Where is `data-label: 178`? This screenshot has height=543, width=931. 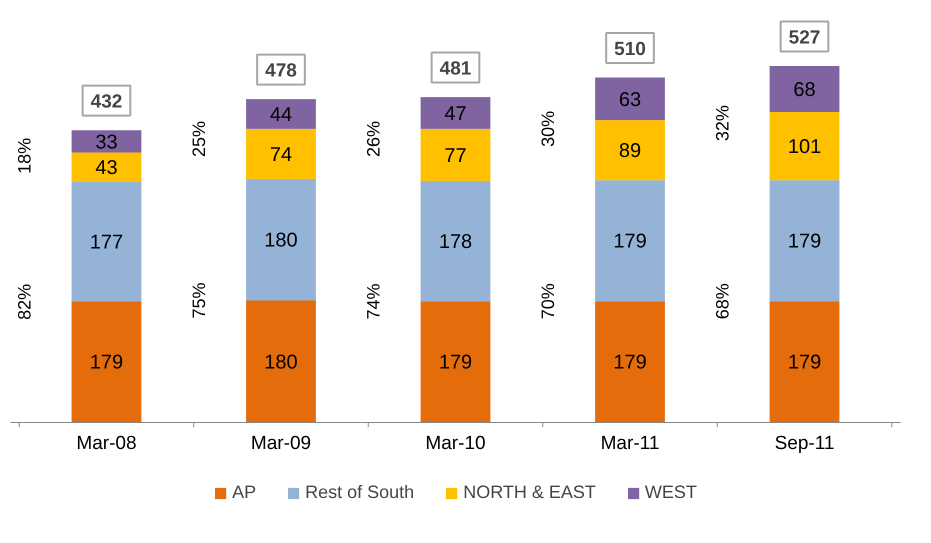
data-label: 178 is located at coordinates (455, 242).